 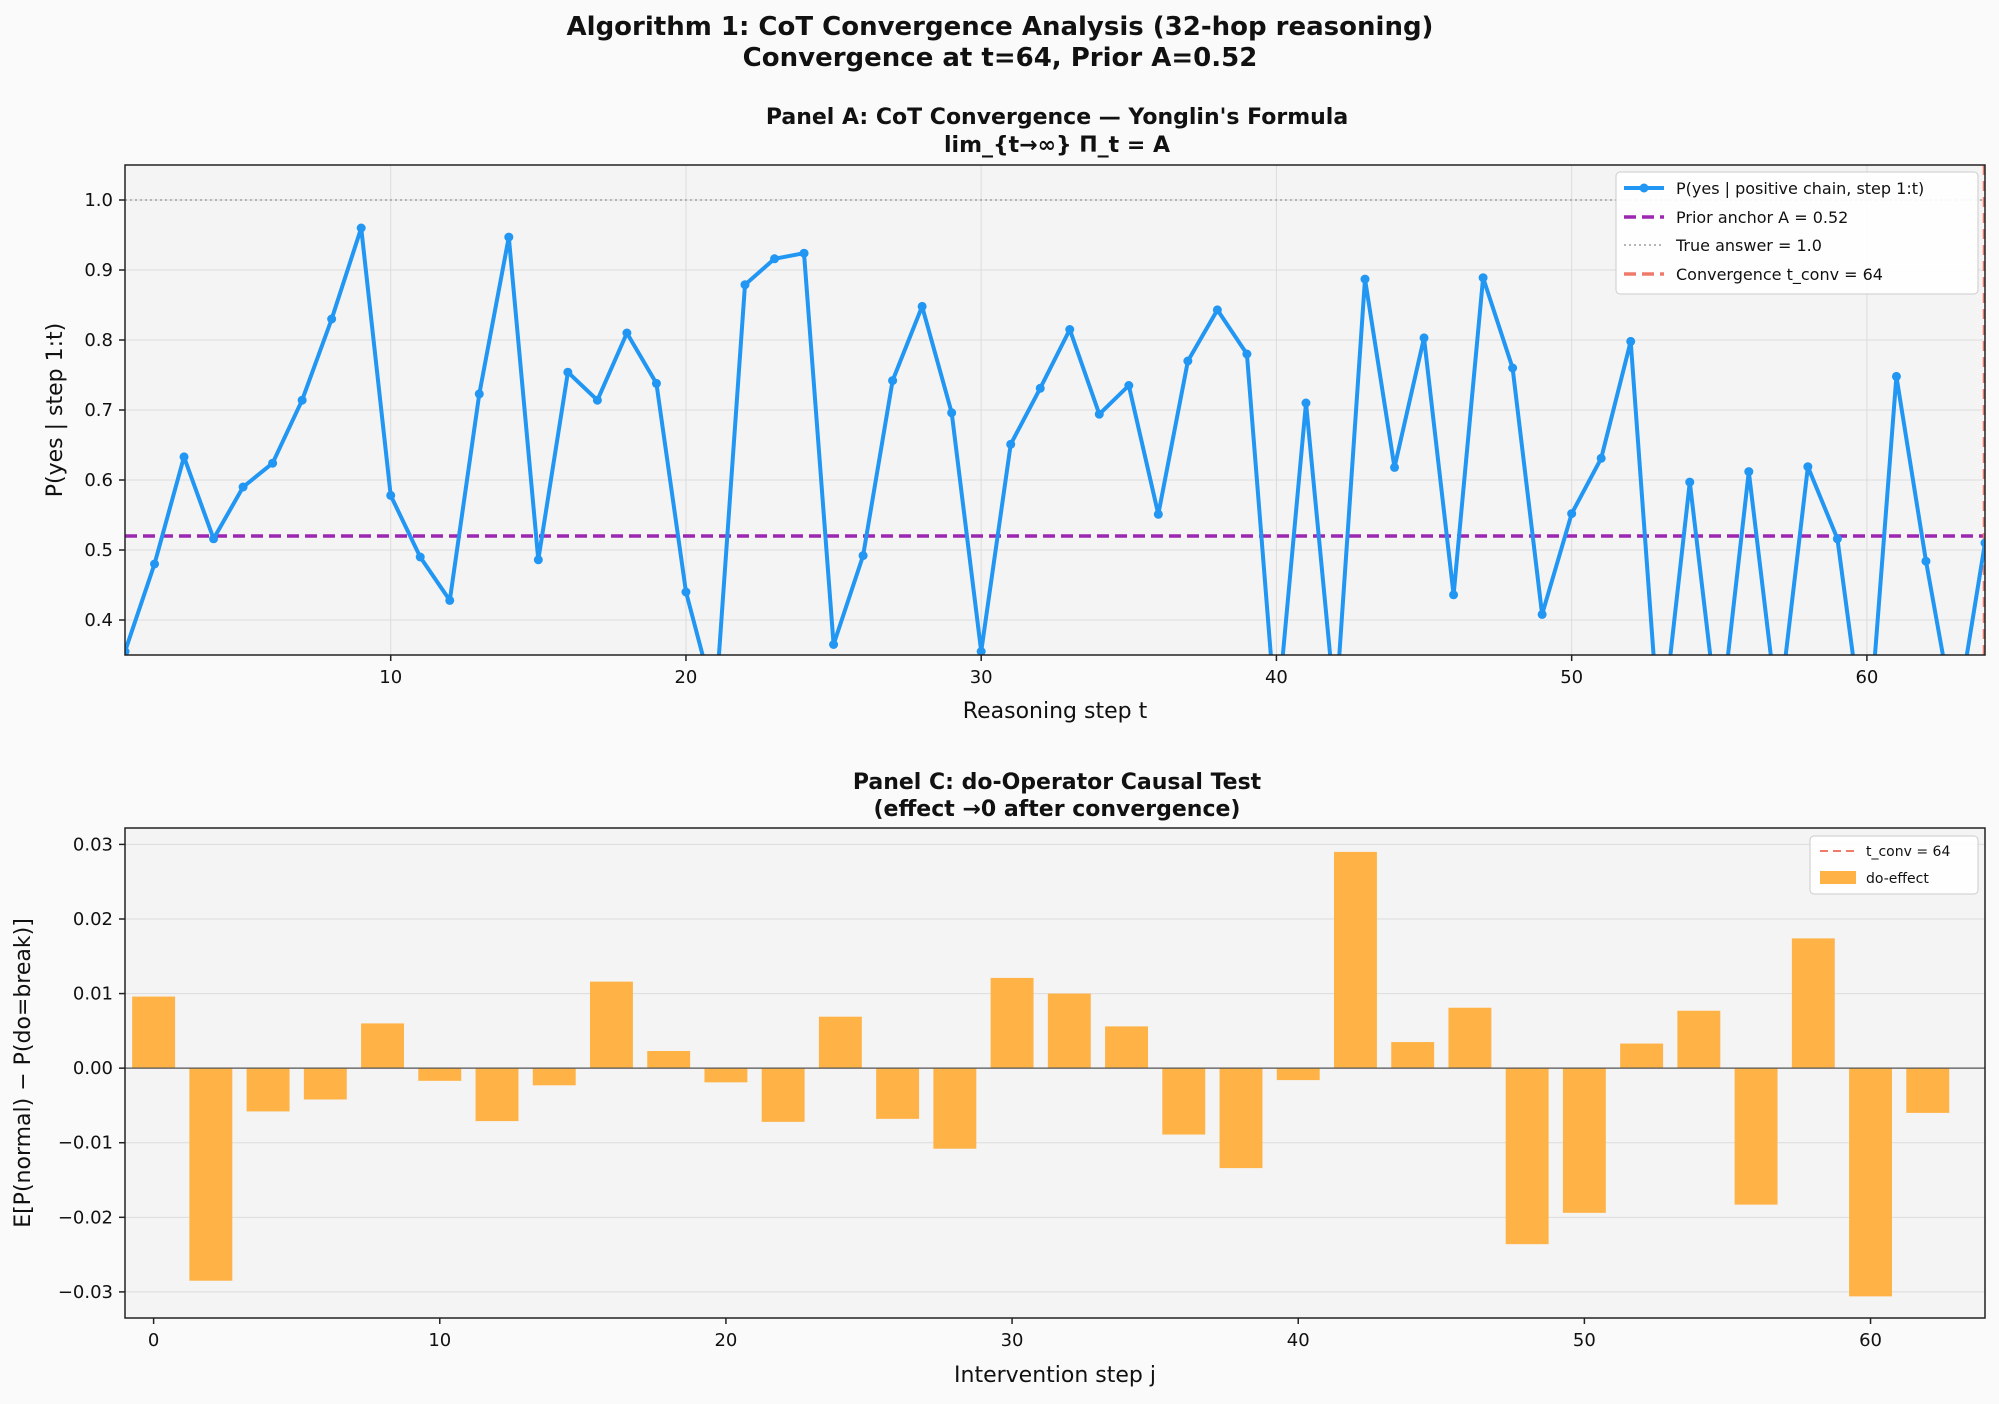 I want to click on panel-c-title-line1: Panel C: do-Operator Causal Test, so click(x=1057, y=782).